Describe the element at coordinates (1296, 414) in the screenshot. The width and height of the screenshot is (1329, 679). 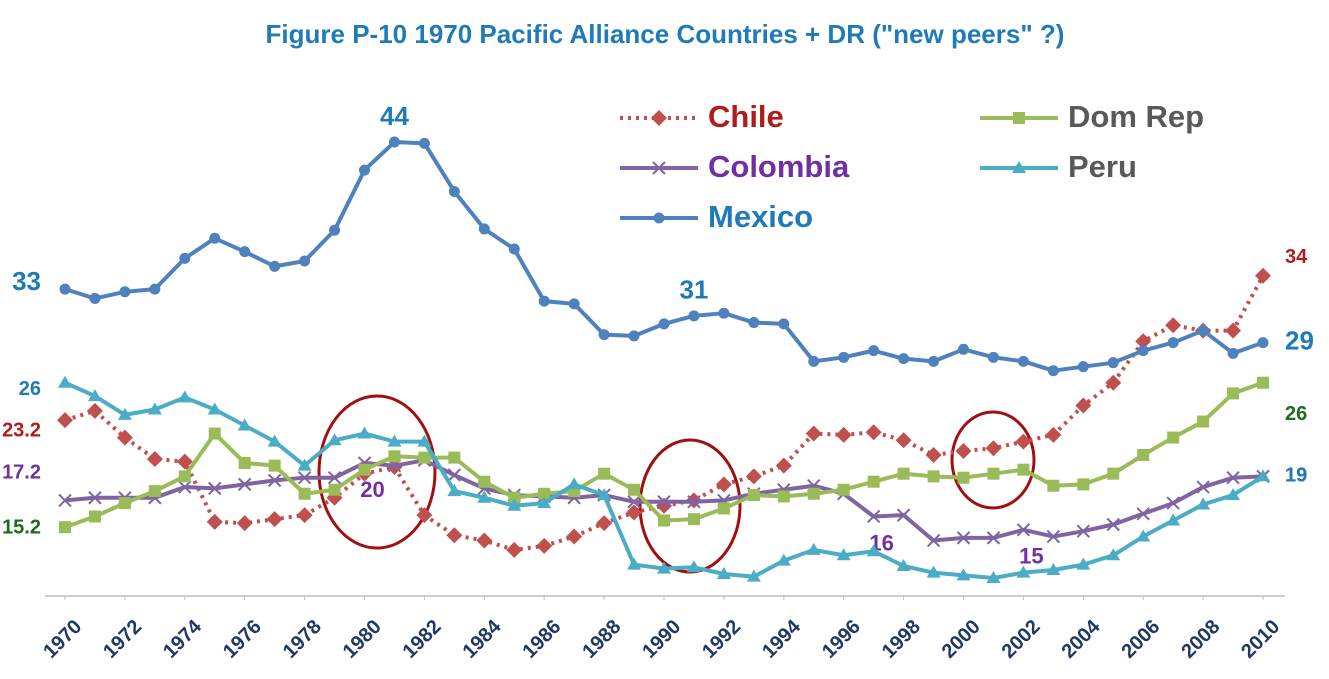
I see `data-label: 26` at that location.